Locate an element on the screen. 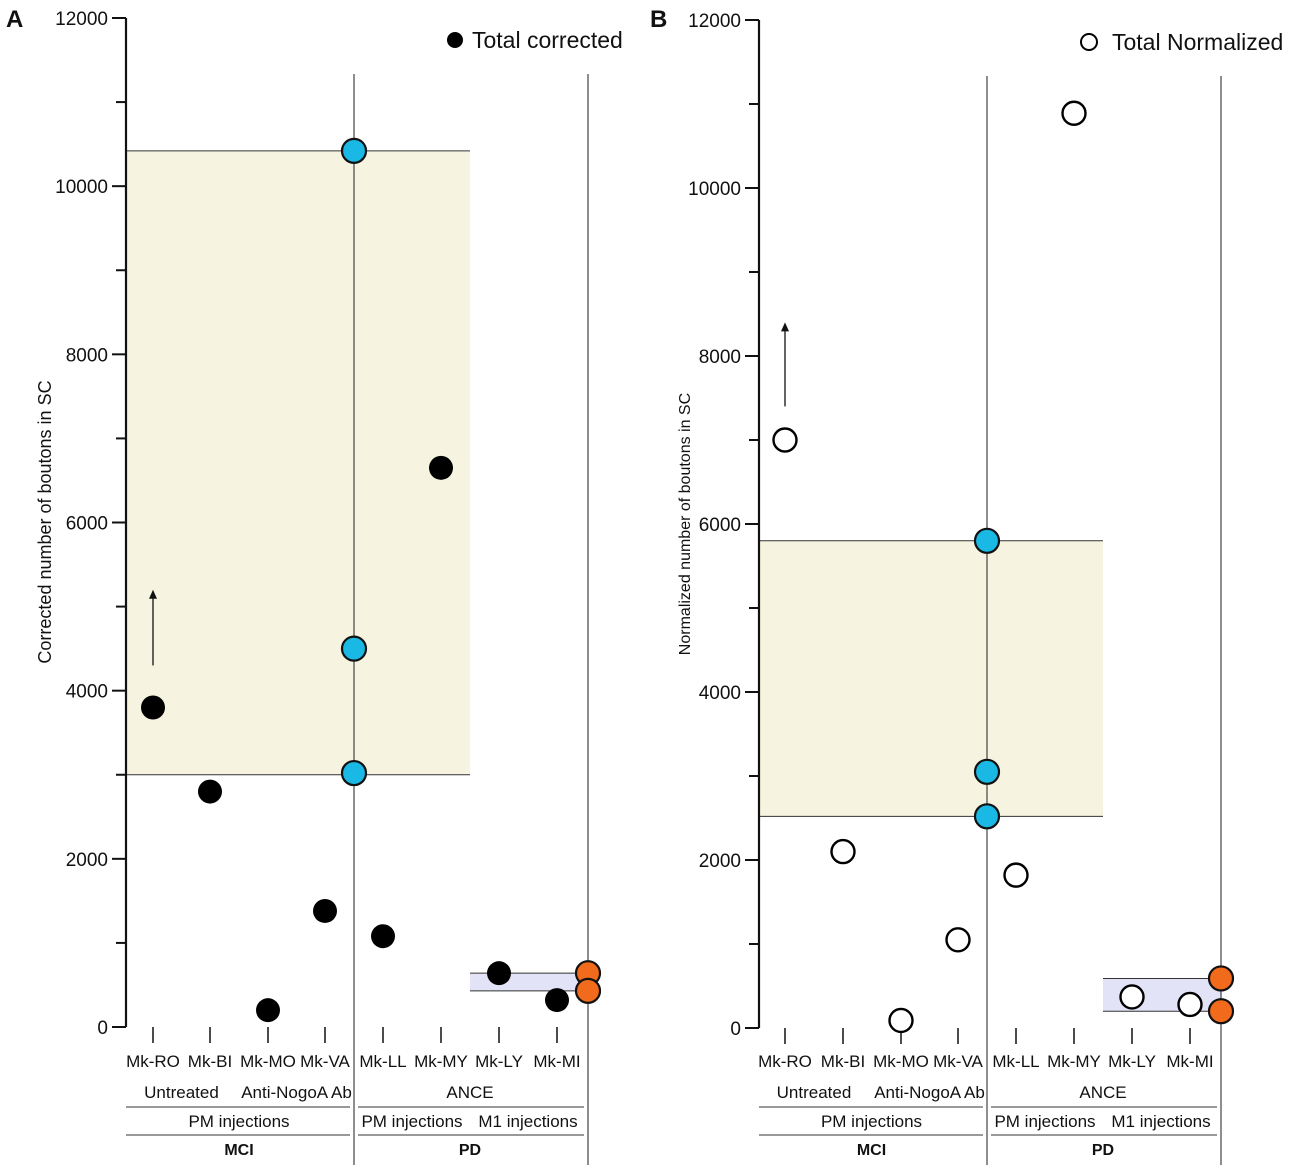 This screenshot has width=1300, height=1174. y-axis-label: Corrected number of boutons in SC is located at coordinates (45, 521).